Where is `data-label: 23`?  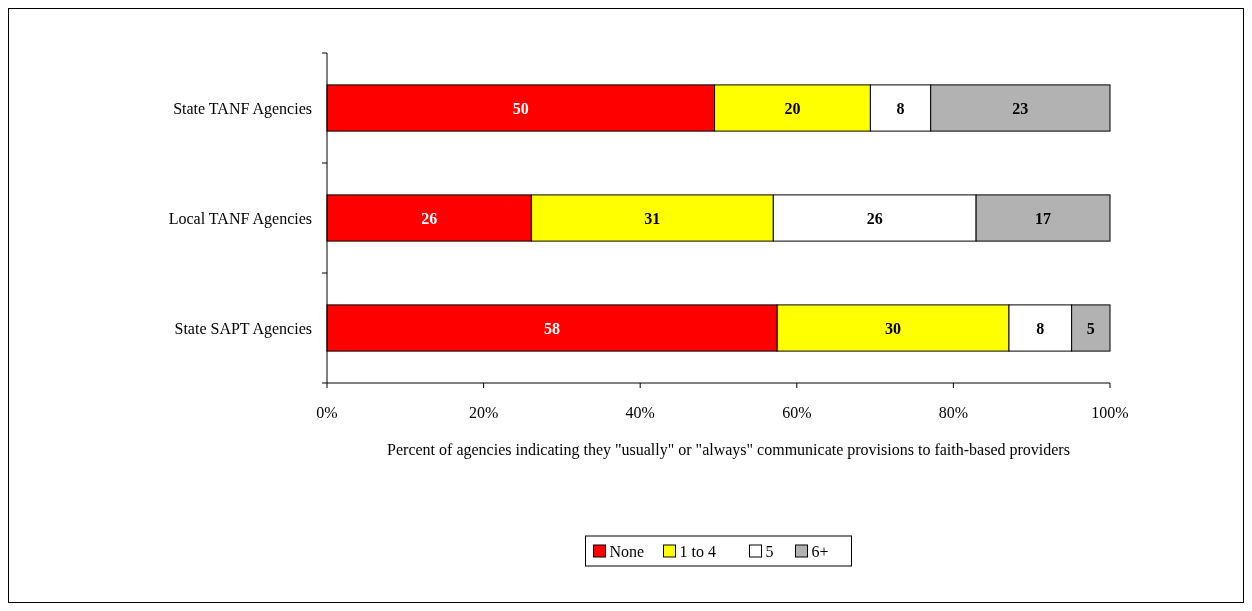
data-label: 23 is located at coordinates (1020, 108).